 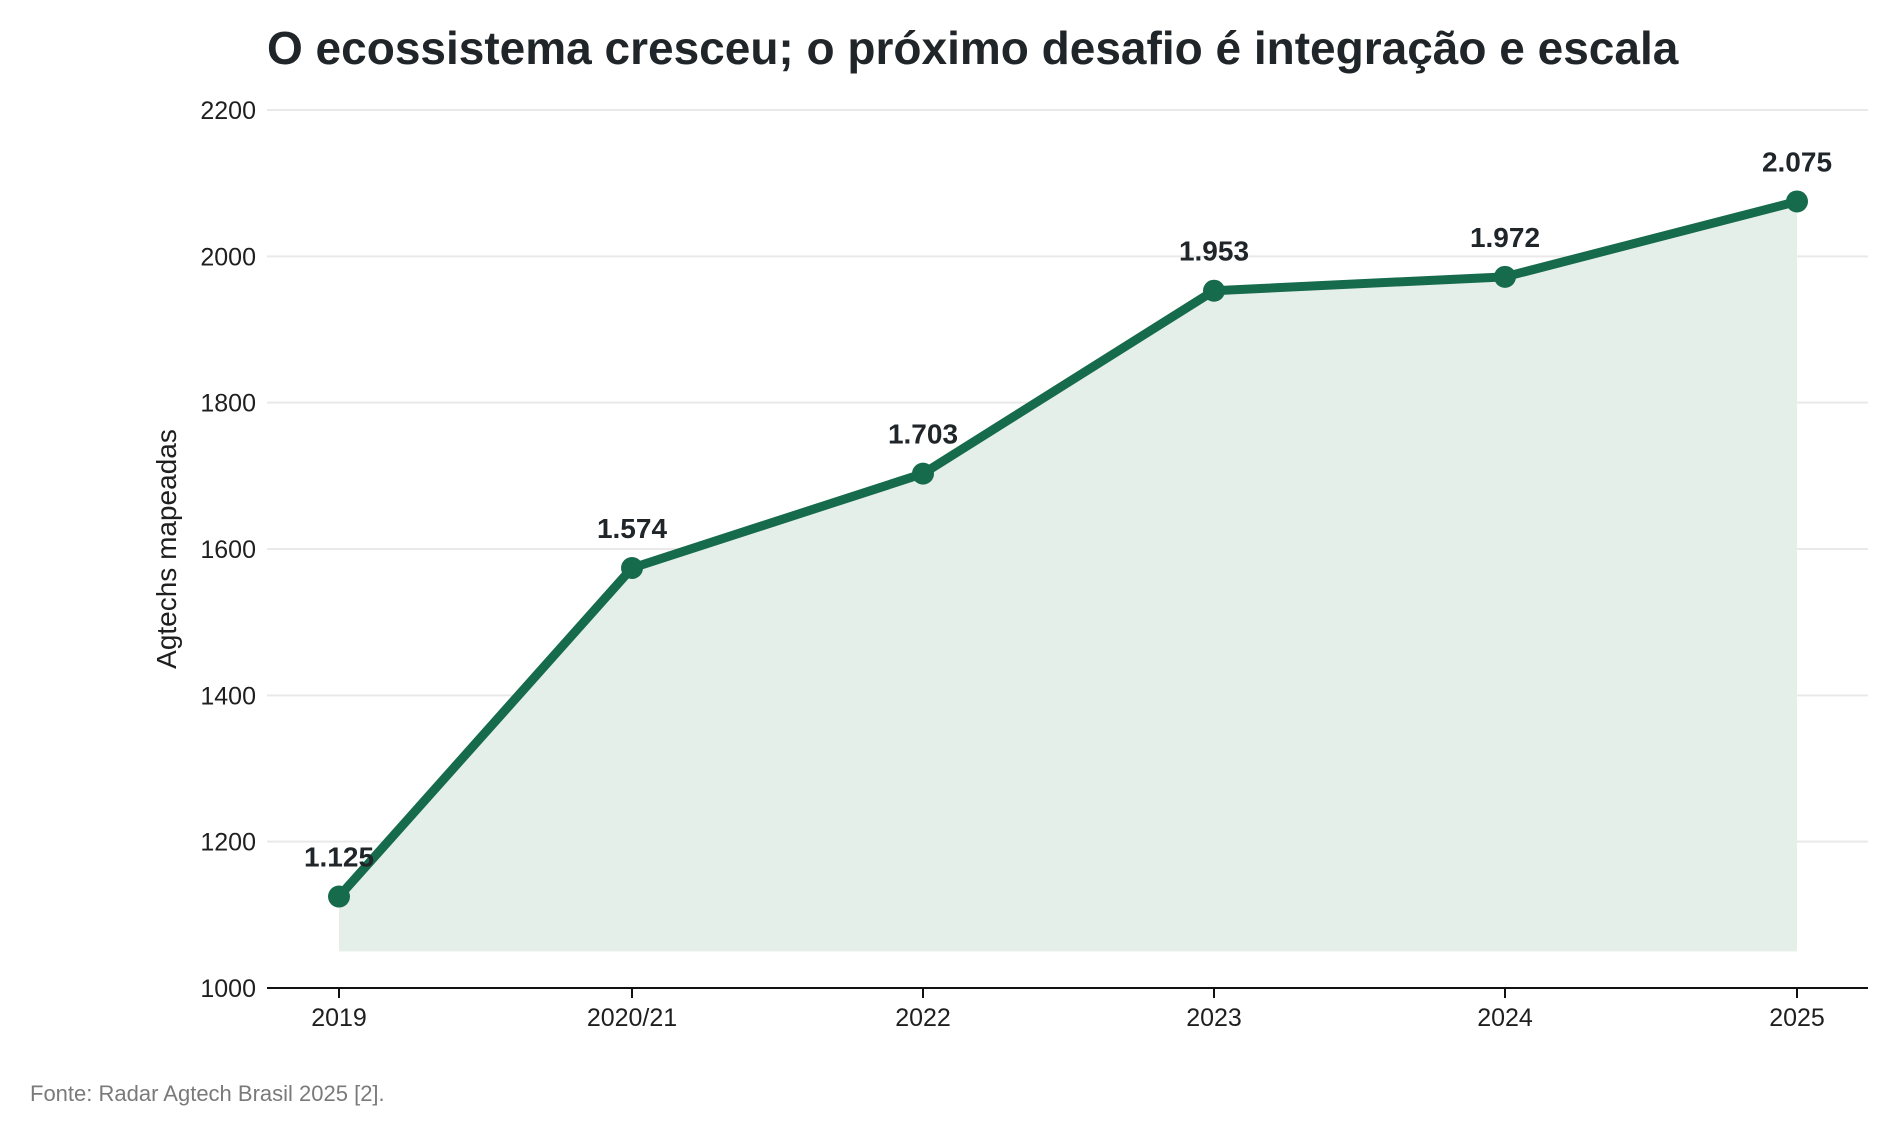 I want to click on data-label: 1.972, so click(x=1505, y=237).